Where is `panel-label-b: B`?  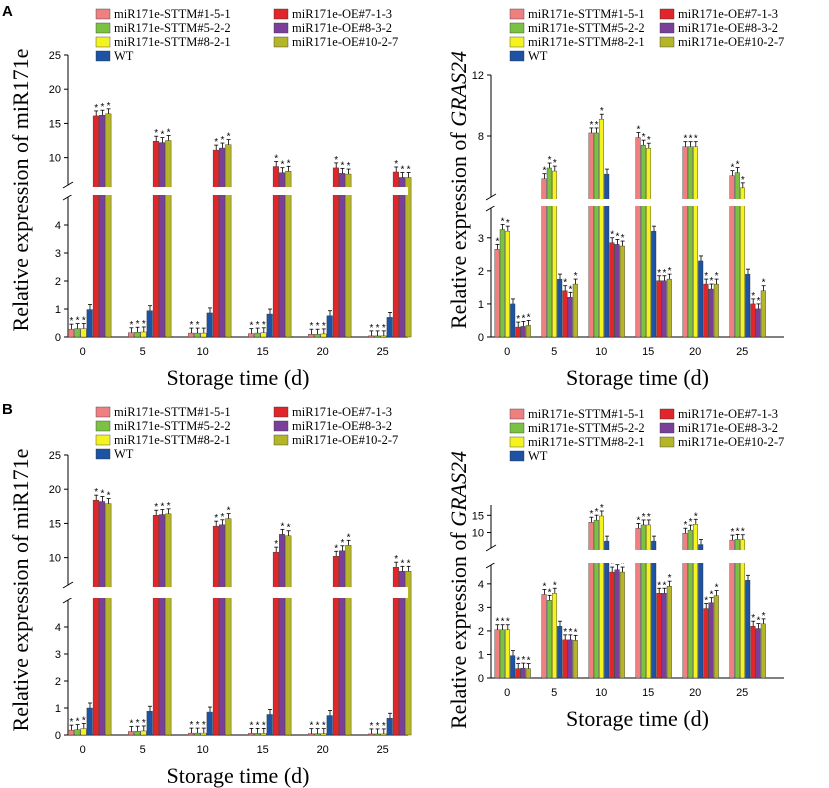
panel-label-b: B is located at coordinates (7, 409).